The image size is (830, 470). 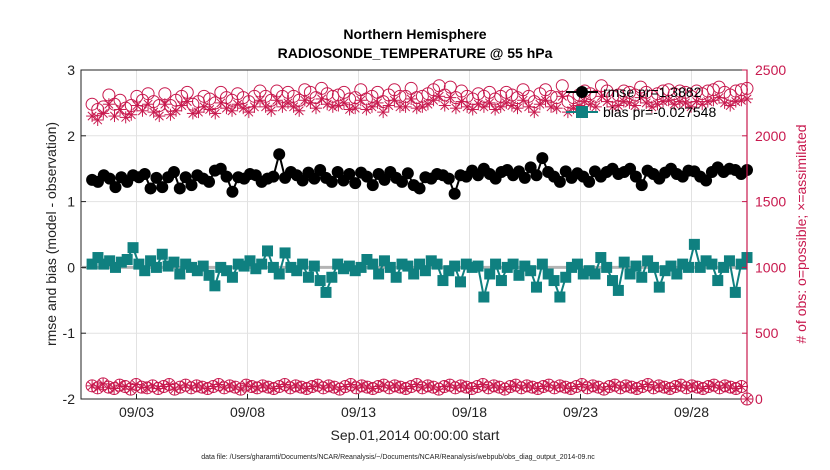 I want to click on y-left-tick-label: 2, so click(x=71, y=136).